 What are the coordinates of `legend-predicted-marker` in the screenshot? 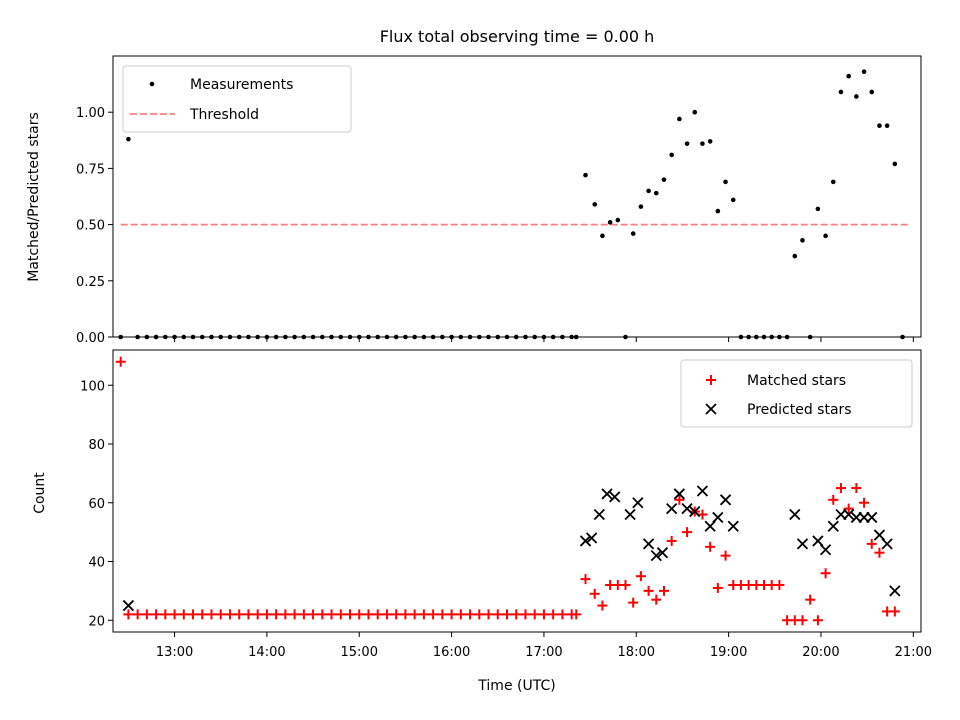 It's located at (711, 409).